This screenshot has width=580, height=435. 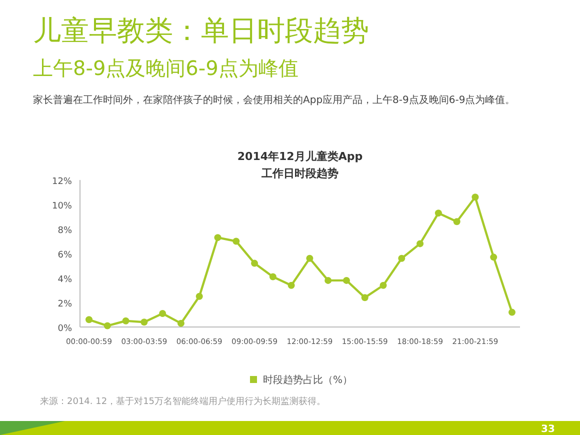 What do you see at coordinates (65, 231) in the screenshot?
I see `y-tick-label: 8%` at bounding box center [65, 231].